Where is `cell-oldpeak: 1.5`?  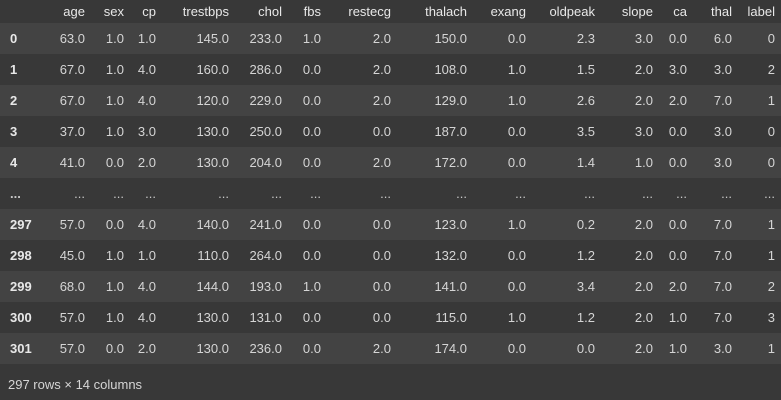 cell-oldpeak: 1.5 is located at coordinates (585, 69).